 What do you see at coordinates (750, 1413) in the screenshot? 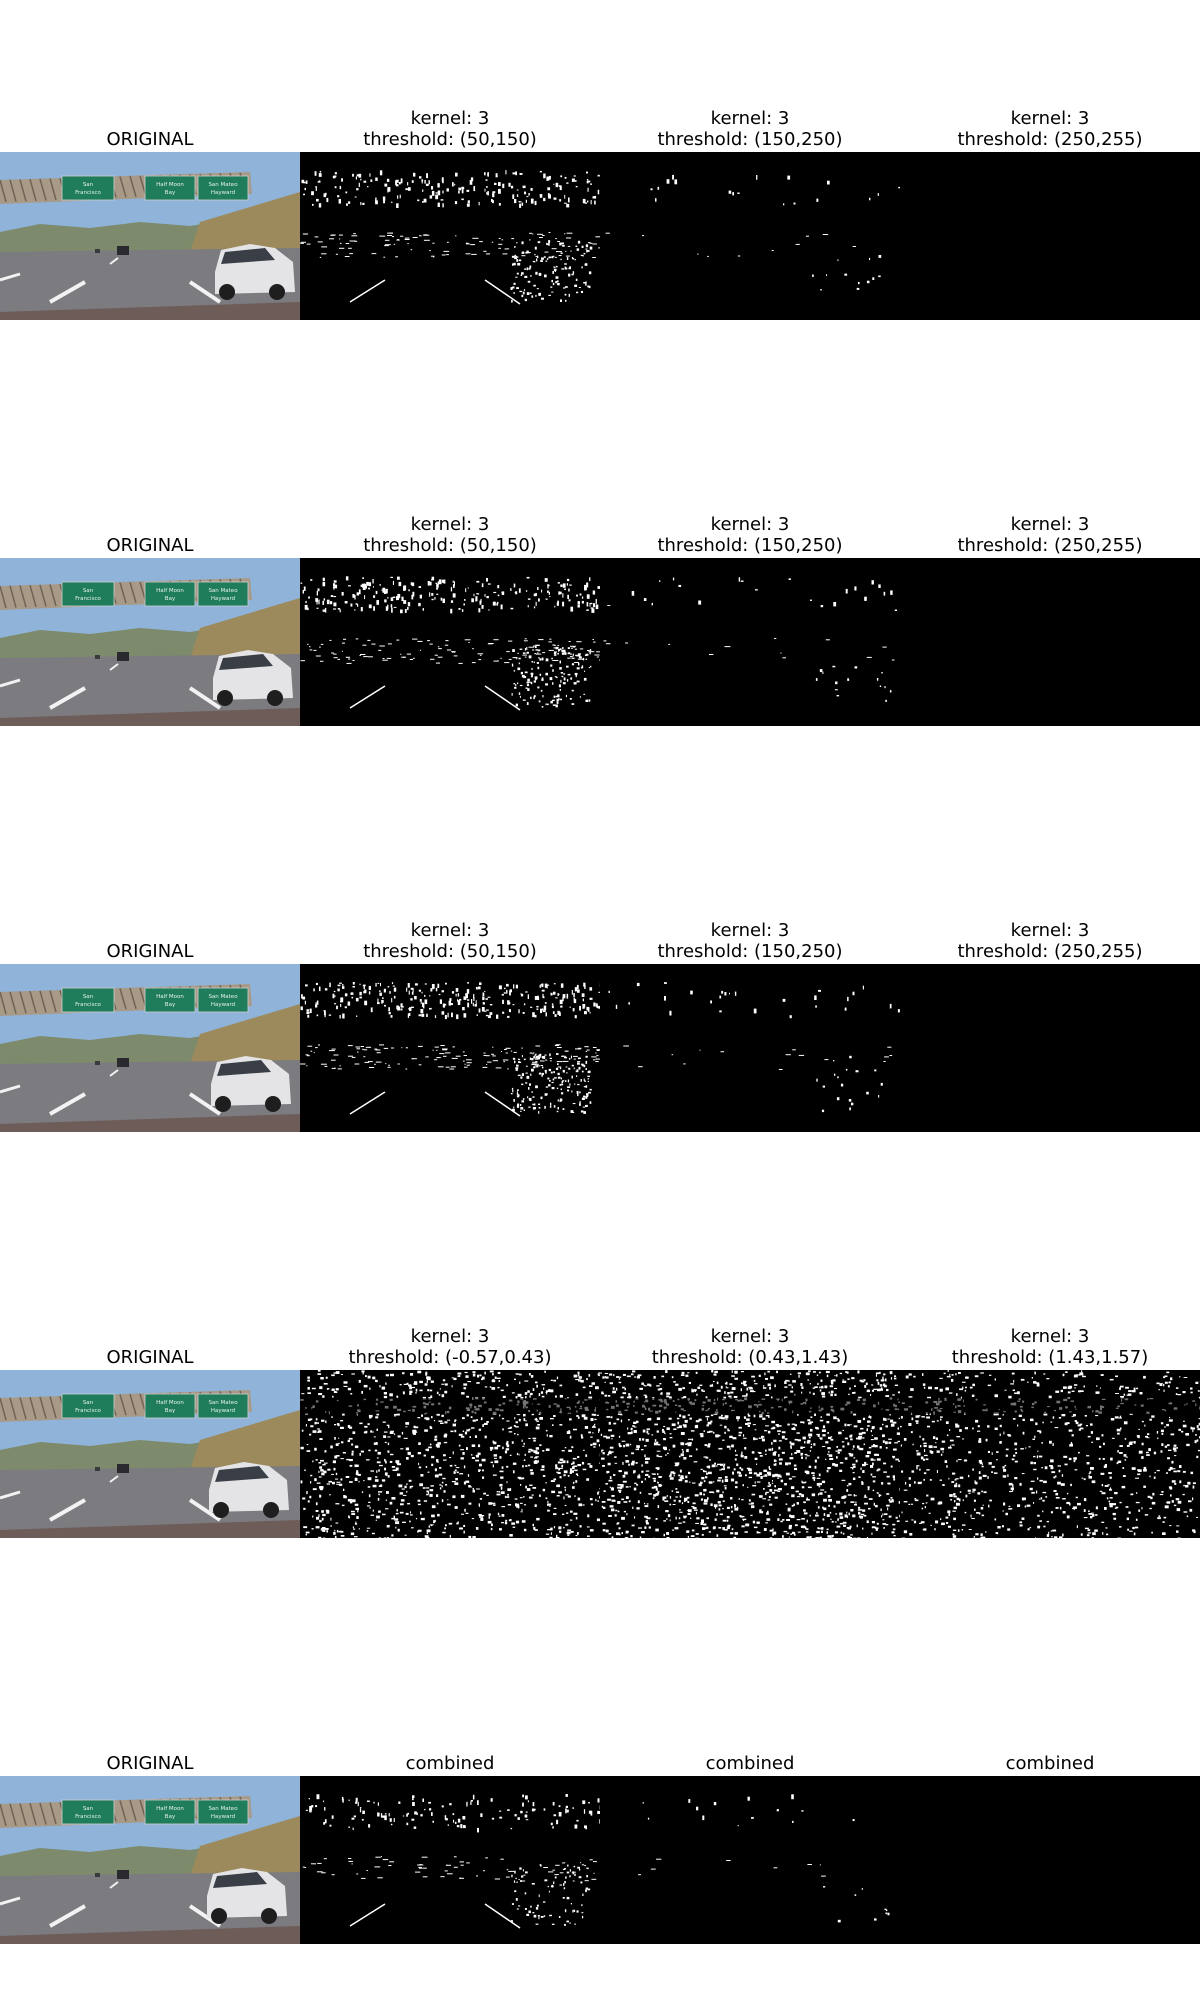
I see `processed-panel: kernel: 3 threshold: (0.43,1.43)` at bounding box center [750, 1413].